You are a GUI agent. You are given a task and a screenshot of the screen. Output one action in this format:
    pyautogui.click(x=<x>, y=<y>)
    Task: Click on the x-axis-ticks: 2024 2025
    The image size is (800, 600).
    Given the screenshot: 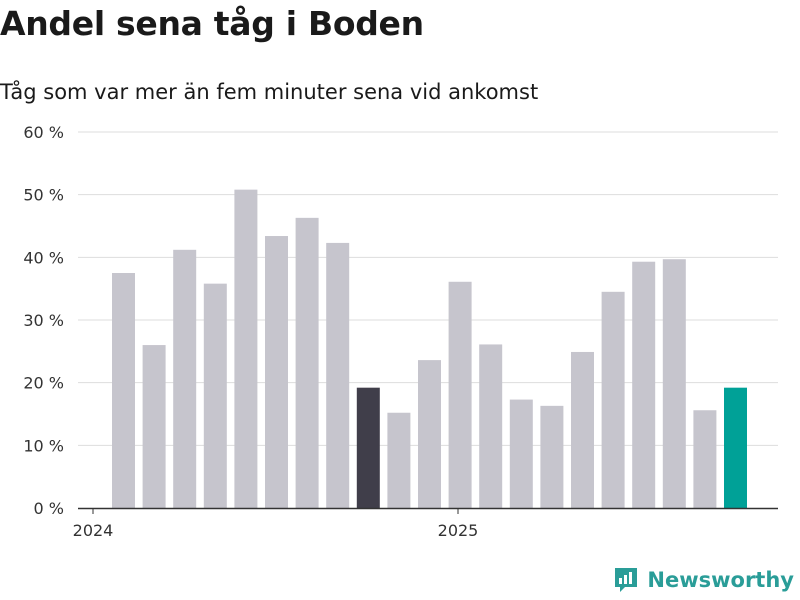 What is the action you would take?
    pyautogui.click(x=276, y=524)
    